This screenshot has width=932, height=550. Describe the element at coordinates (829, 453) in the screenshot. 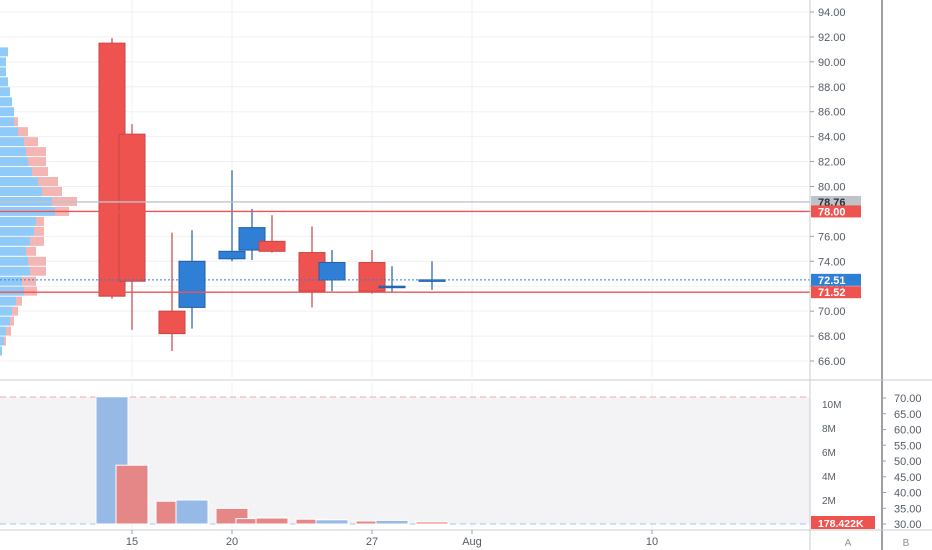

I see `volume-tick-label: 6M` at that location.